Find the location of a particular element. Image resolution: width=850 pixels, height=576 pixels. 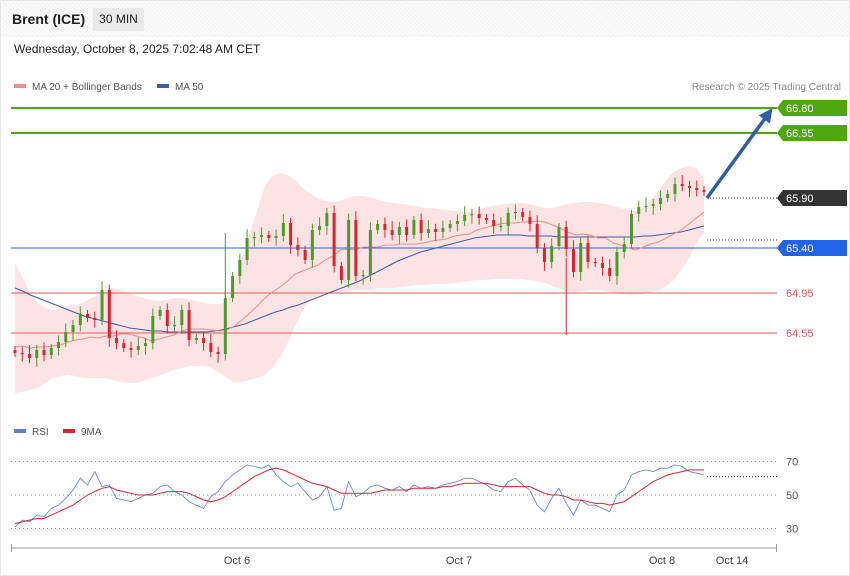

x-tick-label: Oct 8 is located at coordinates (662, 561).